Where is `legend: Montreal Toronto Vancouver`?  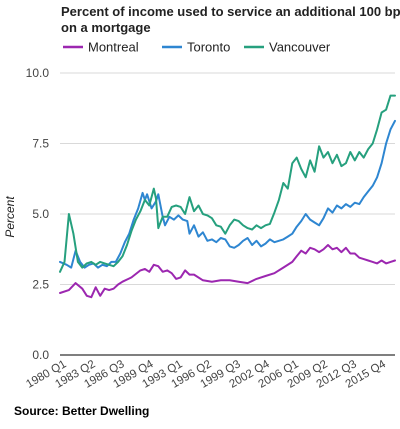 legend: Montreal Toronto Vancouver is located at coordinates (197, 47).